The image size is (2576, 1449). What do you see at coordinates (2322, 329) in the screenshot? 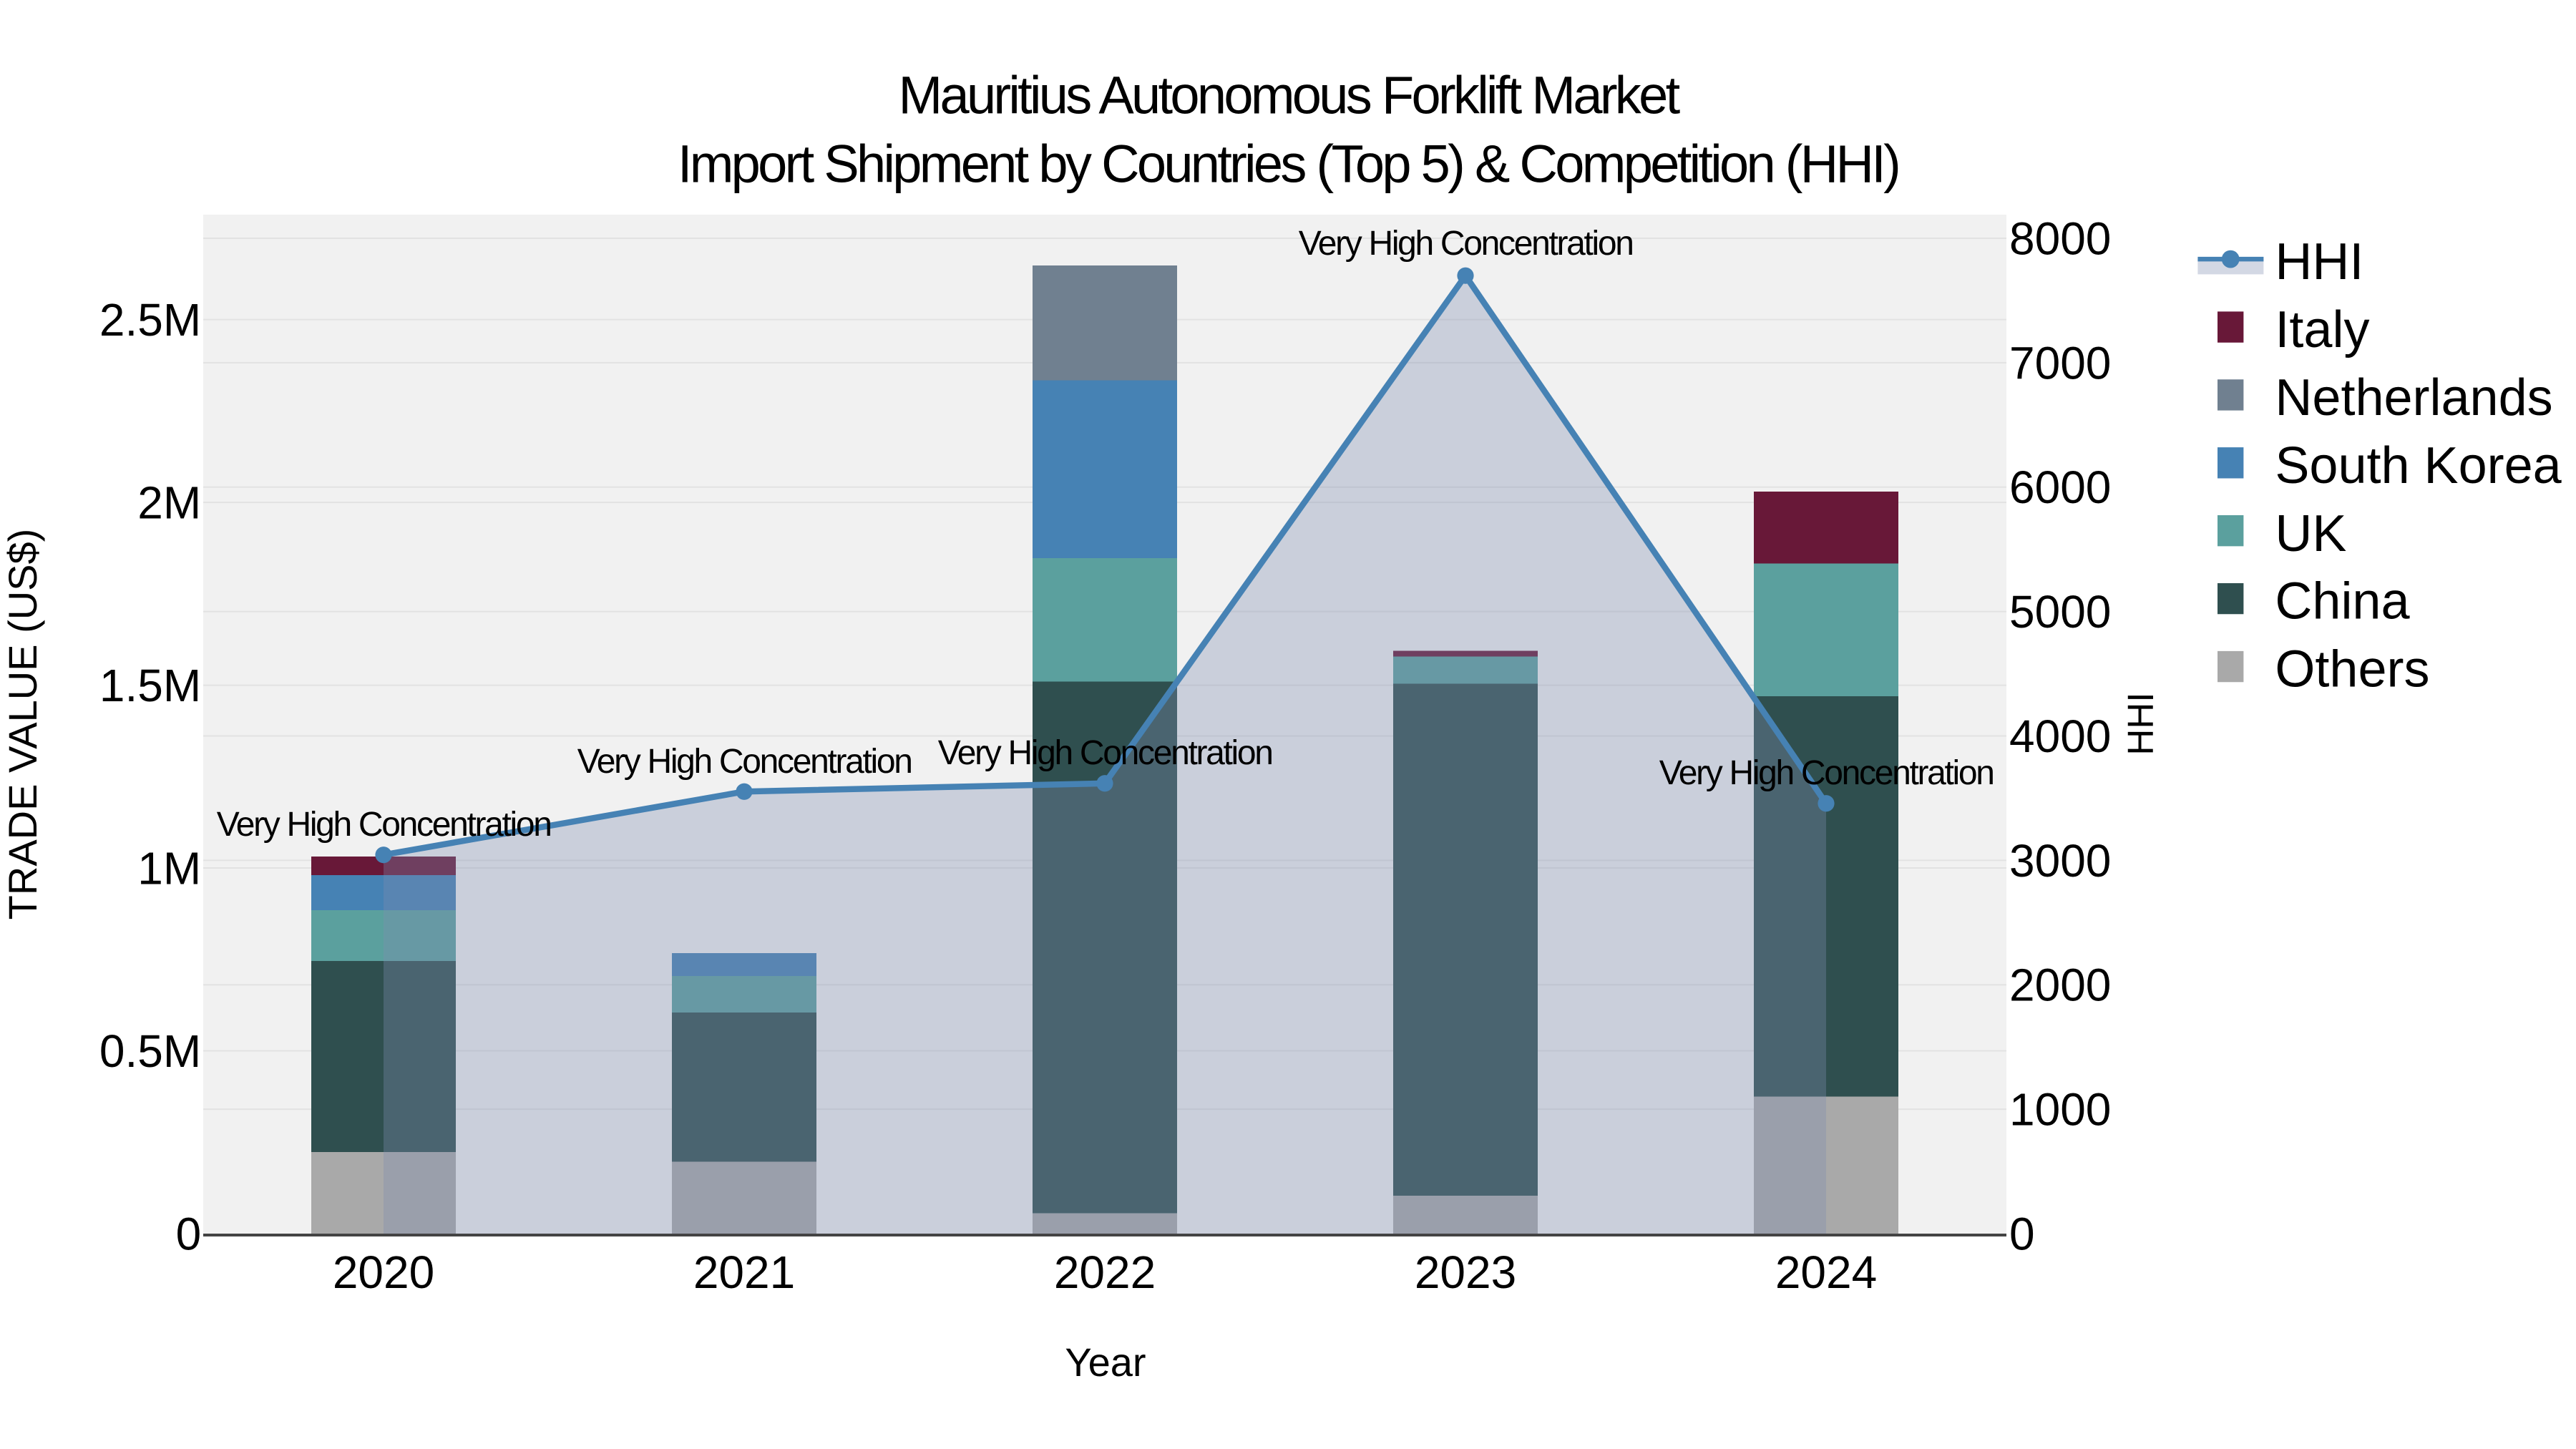
I see `svg-text: Italy` at bounding box center [2322, 329].